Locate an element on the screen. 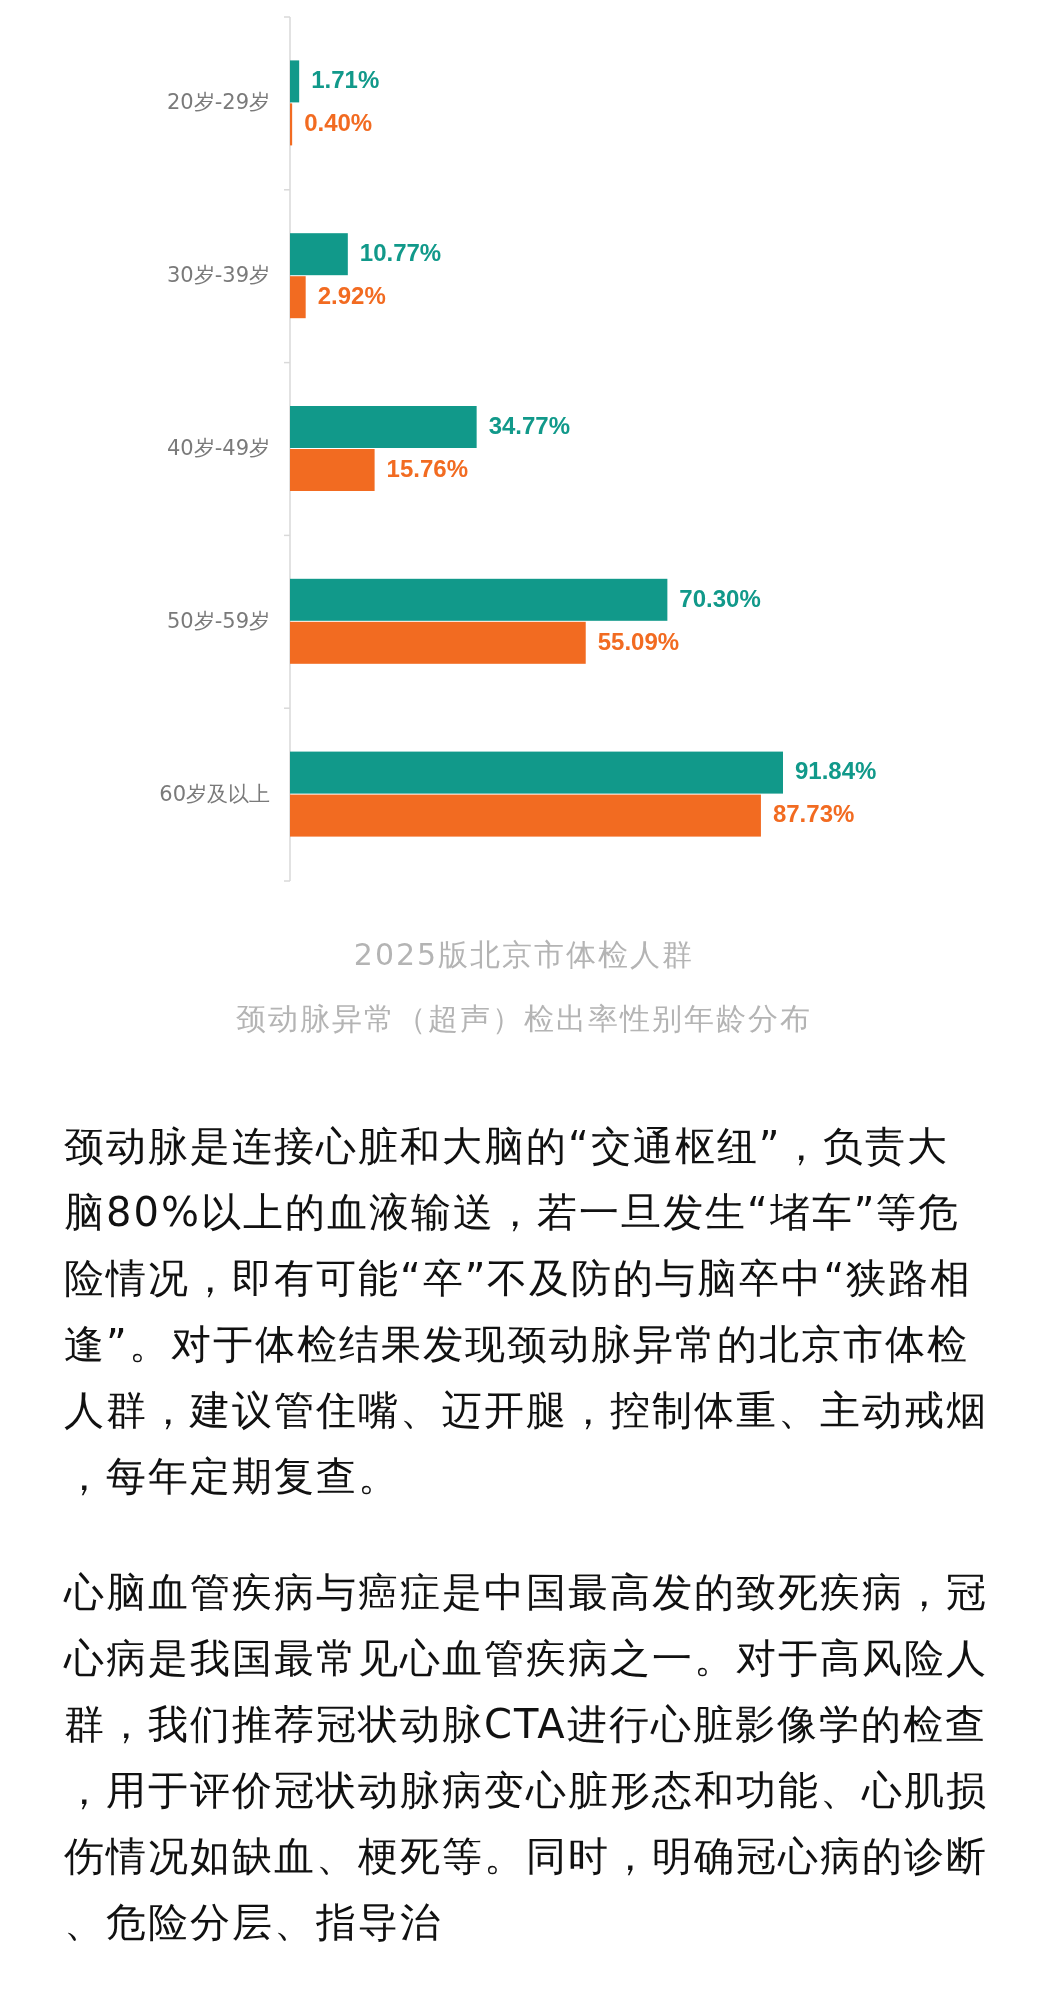 This screenshot has width=1048, height=1992. text: 颈动脉异常（超声）检出率性别年龄分布 is located at coordinates (524, 1018).